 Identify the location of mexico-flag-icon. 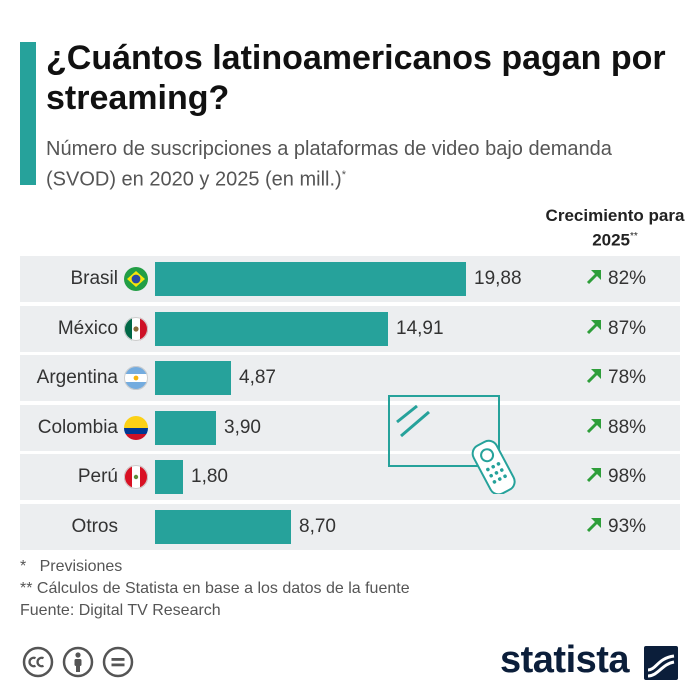
(136, 328).